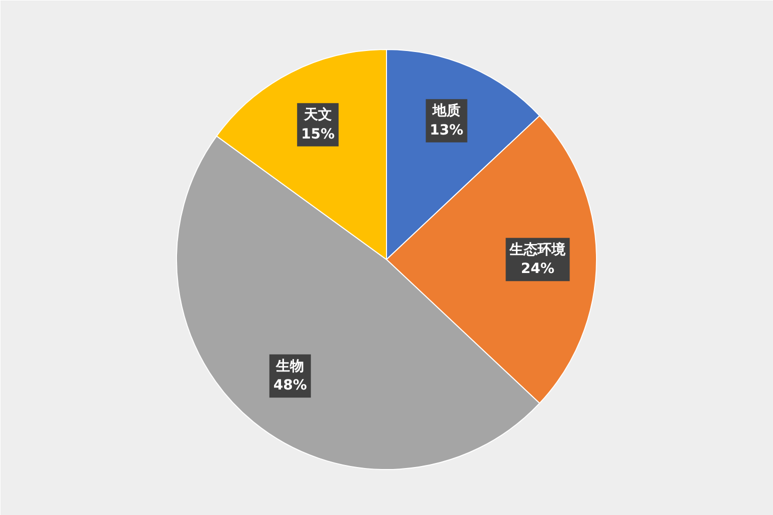 The width and height of the screenshot is (773, 515). What do you see at coordinates (537, 249) in the screenshot?
I see `slice-label: 生态环境` at bounding box center [537, 249].